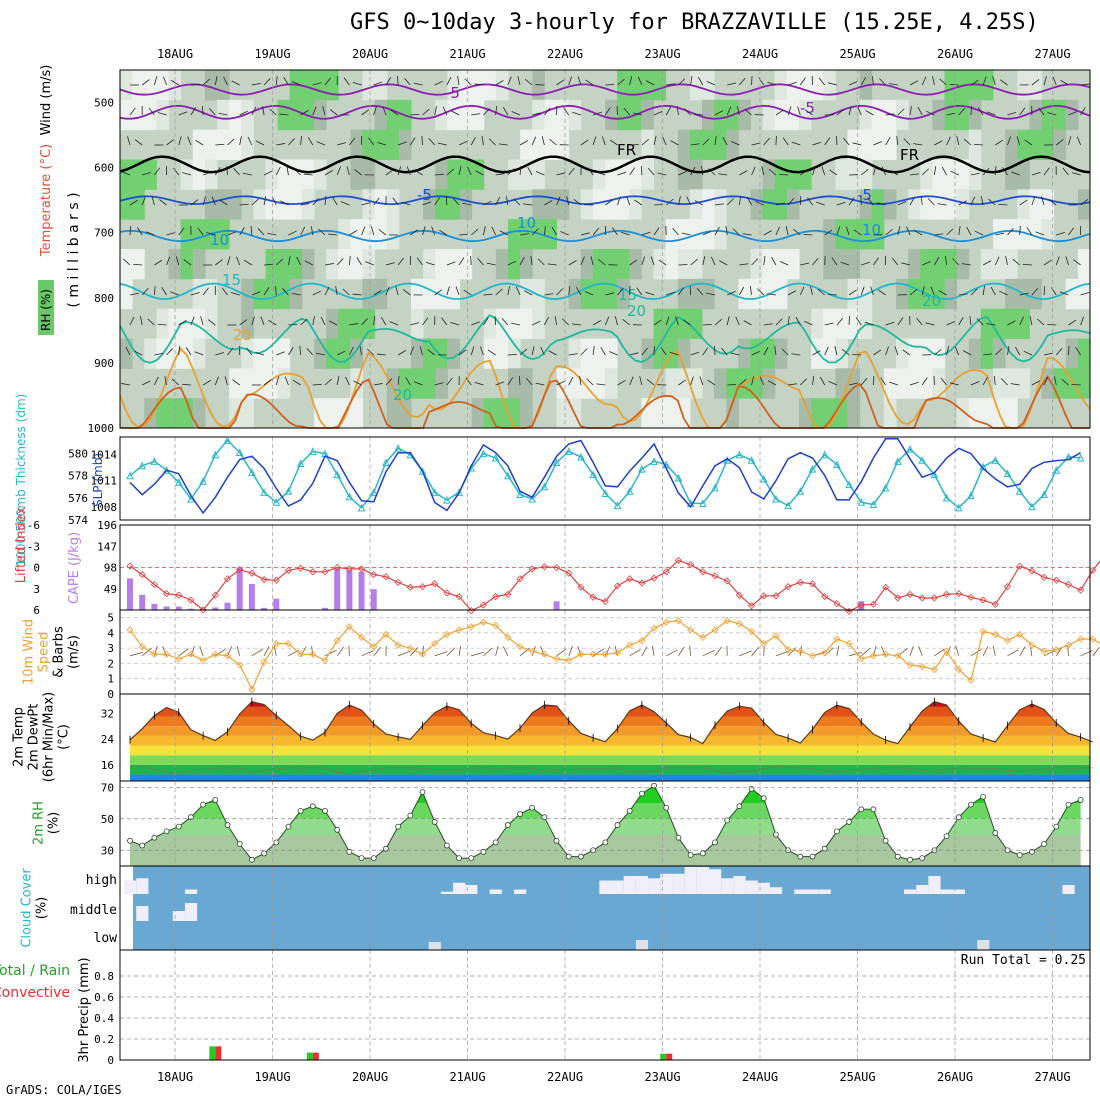  I want to click on rh-legend-swatch, so click(46, 307).